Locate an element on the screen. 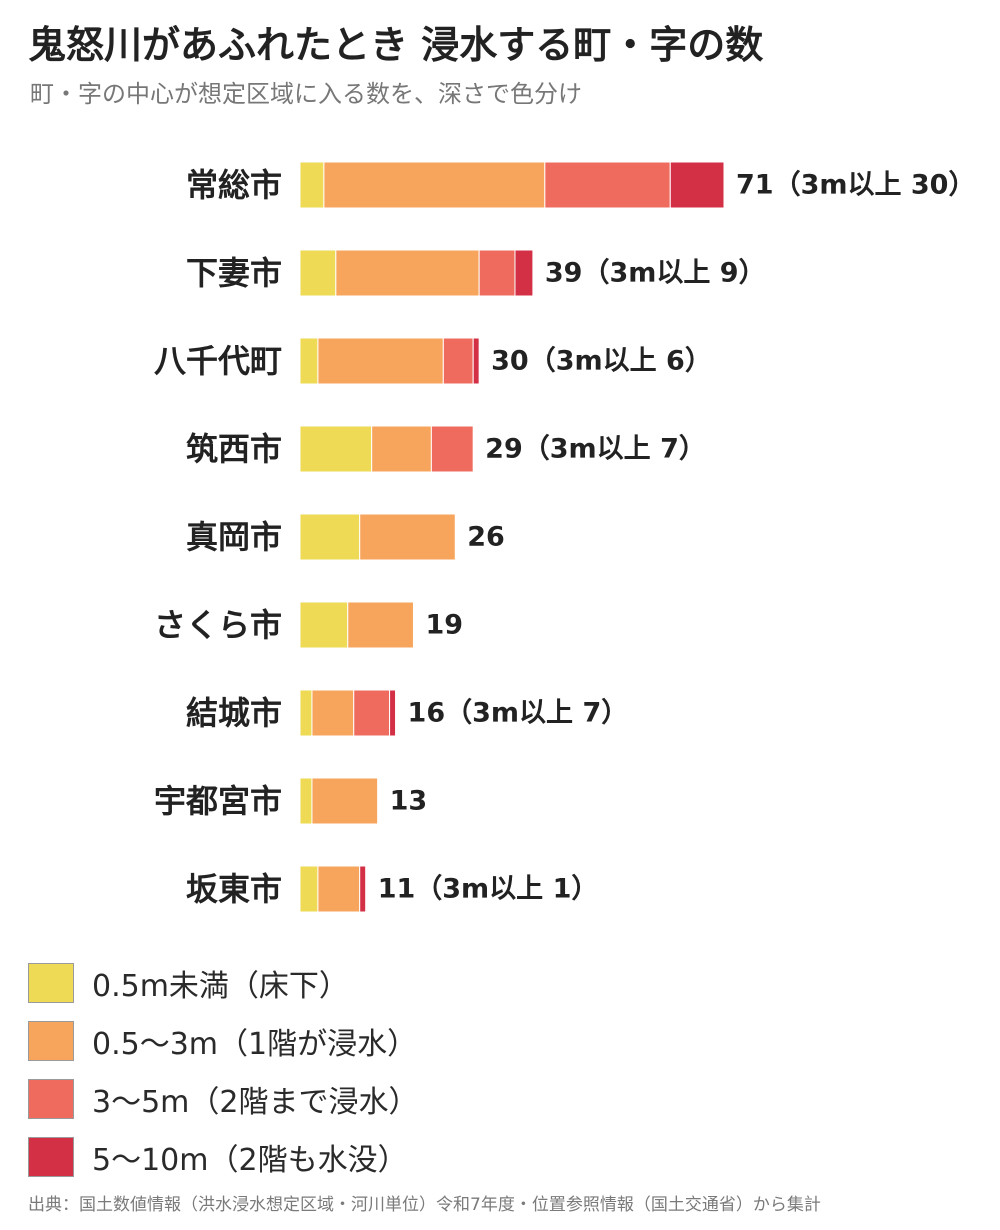 This screenshot has height=1230, width=1000. value-label-row-8: 13 is located at coordinates (409, 801).